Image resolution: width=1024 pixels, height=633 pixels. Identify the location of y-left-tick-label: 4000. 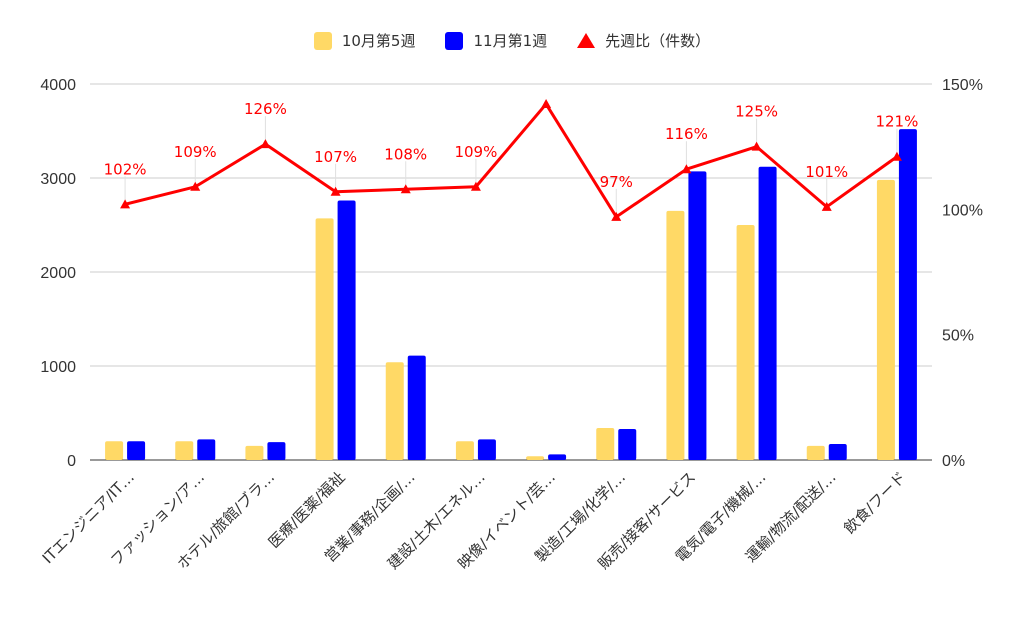
(58, 85).